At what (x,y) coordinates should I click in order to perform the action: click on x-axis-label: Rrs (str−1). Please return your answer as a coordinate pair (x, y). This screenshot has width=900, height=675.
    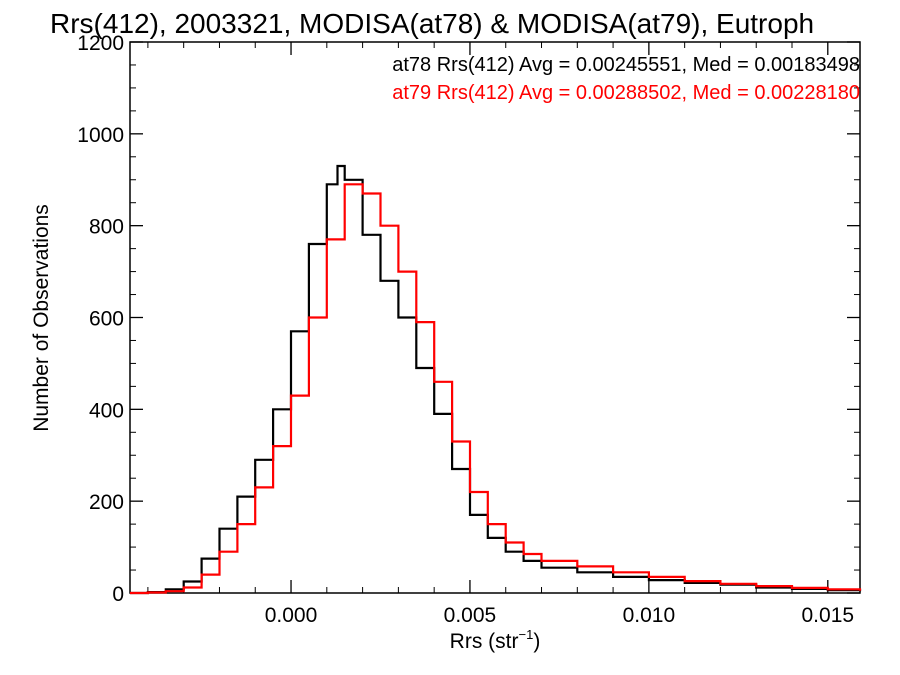
    Looking at the image, I should click on (495, 640).